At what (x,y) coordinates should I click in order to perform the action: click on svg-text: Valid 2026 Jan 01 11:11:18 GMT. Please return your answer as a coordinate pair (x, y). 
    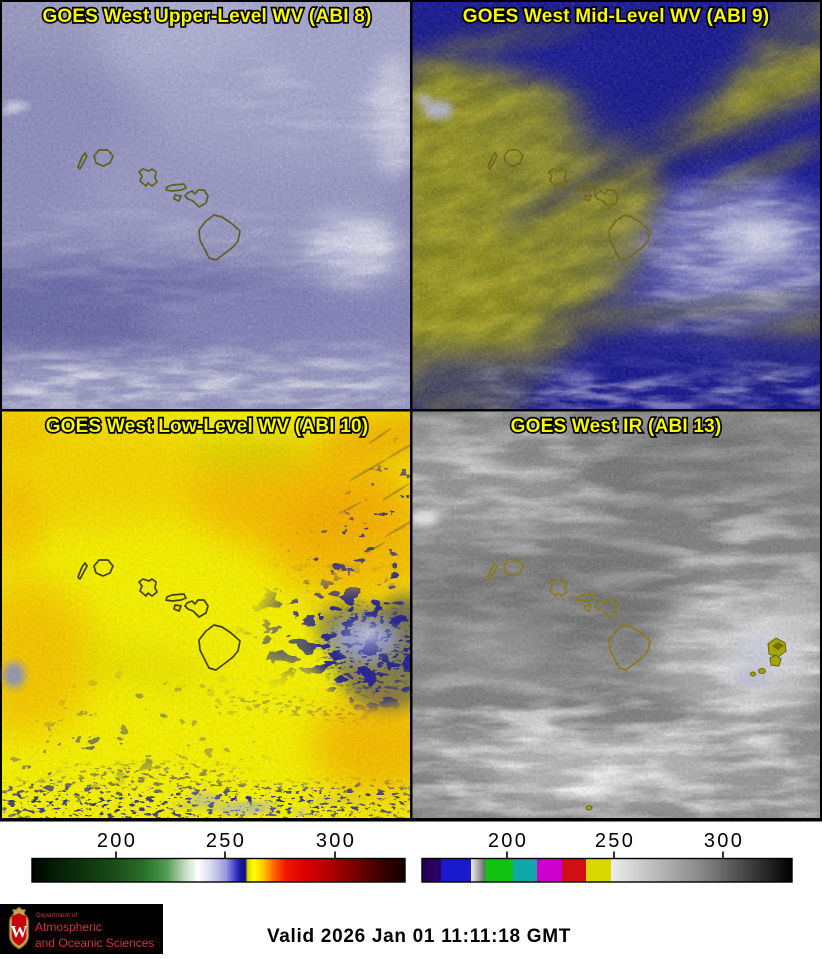
    Looking at the image, I should click on (419, 936).